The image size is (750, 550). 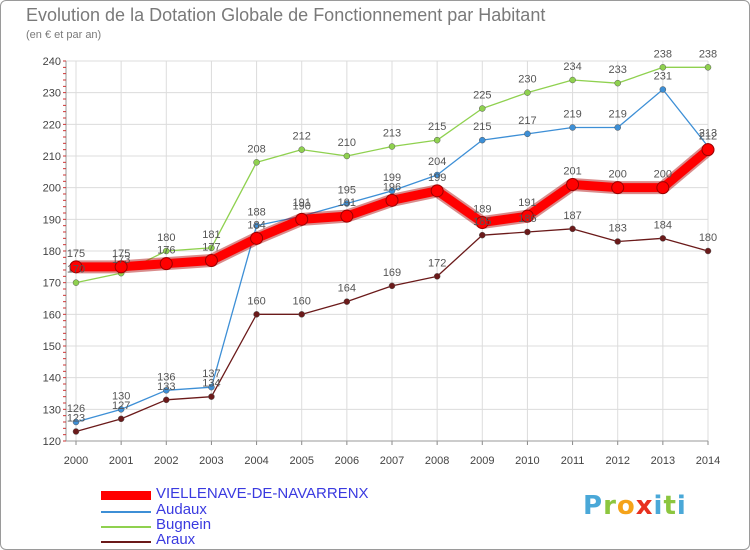 I want to click on y-tick-label: 210, so click(x=52, y=157).